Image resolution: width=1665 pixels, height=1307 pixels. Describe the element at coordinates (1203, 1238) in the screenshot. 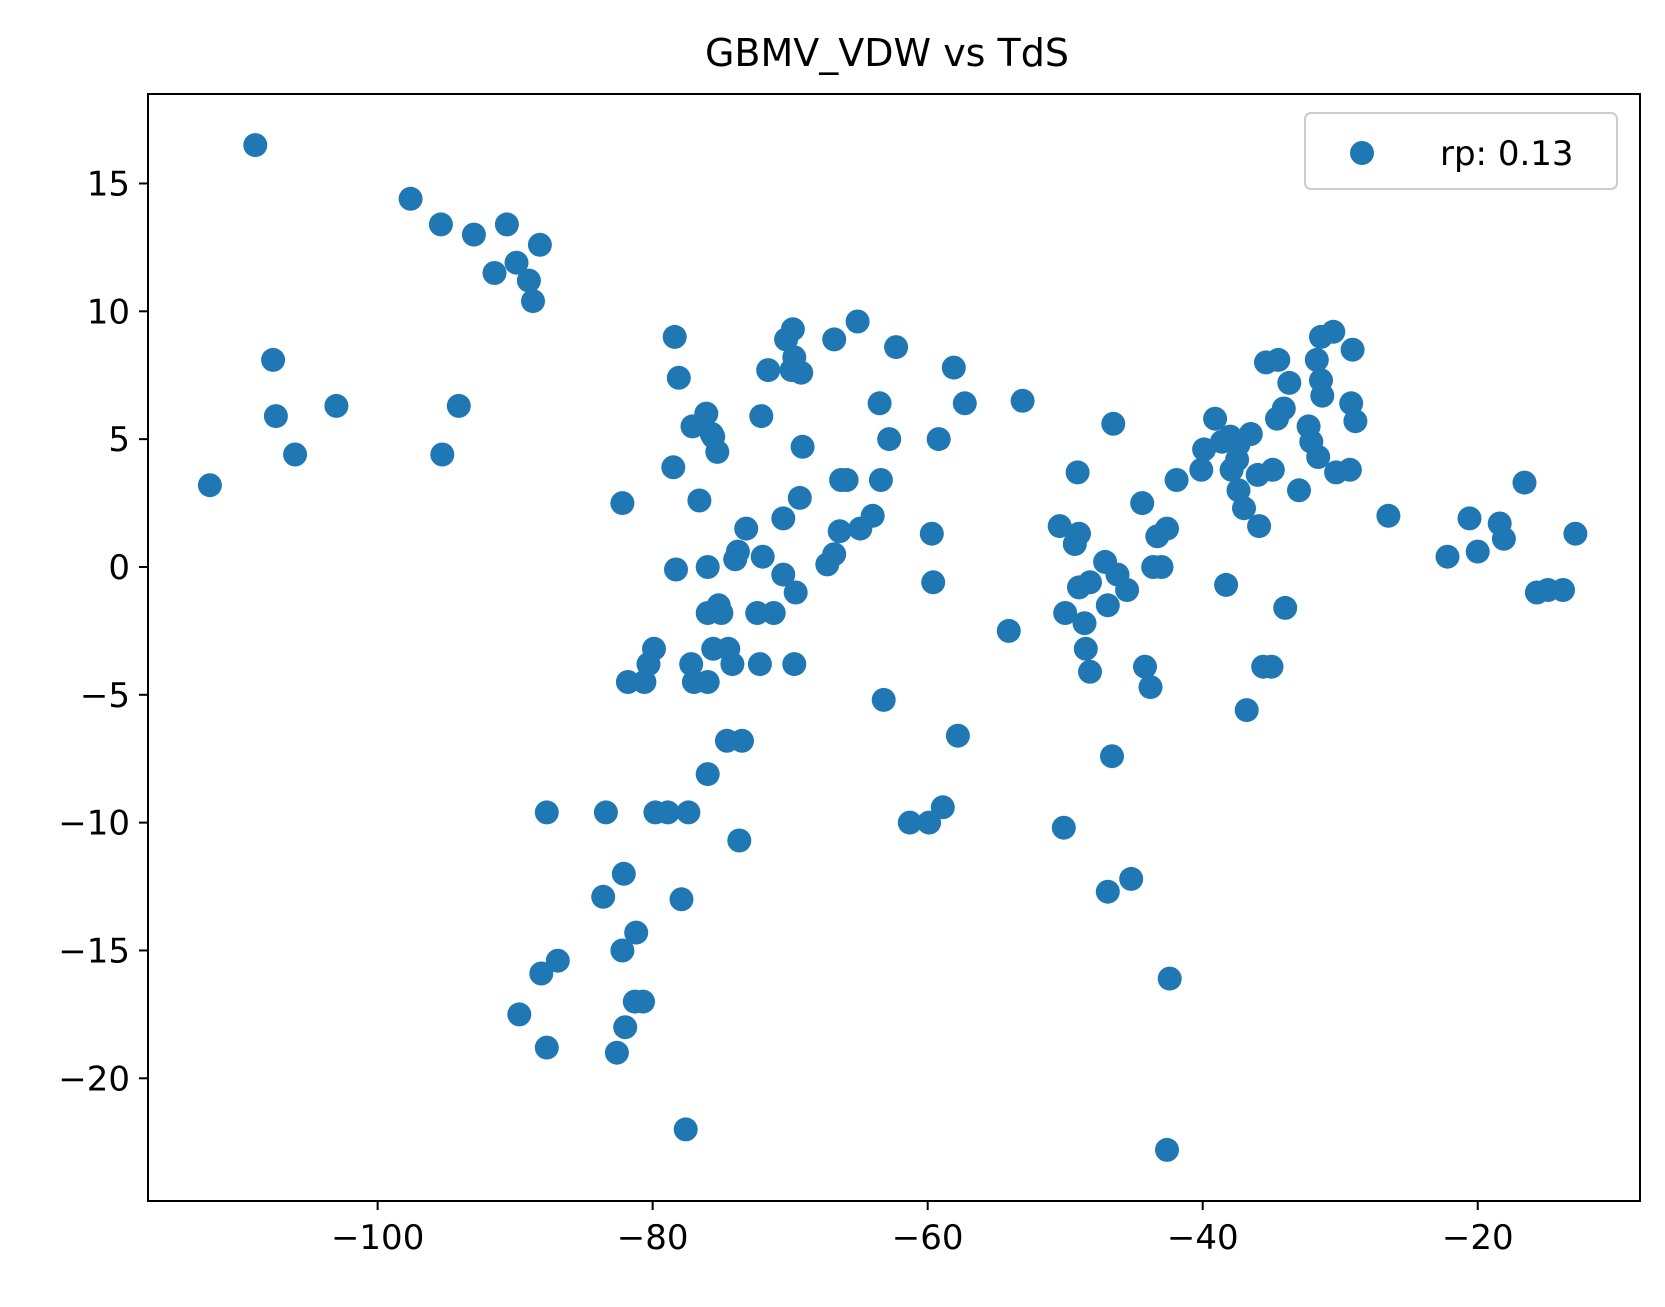

I see `x-tick-label: −40` at that location.